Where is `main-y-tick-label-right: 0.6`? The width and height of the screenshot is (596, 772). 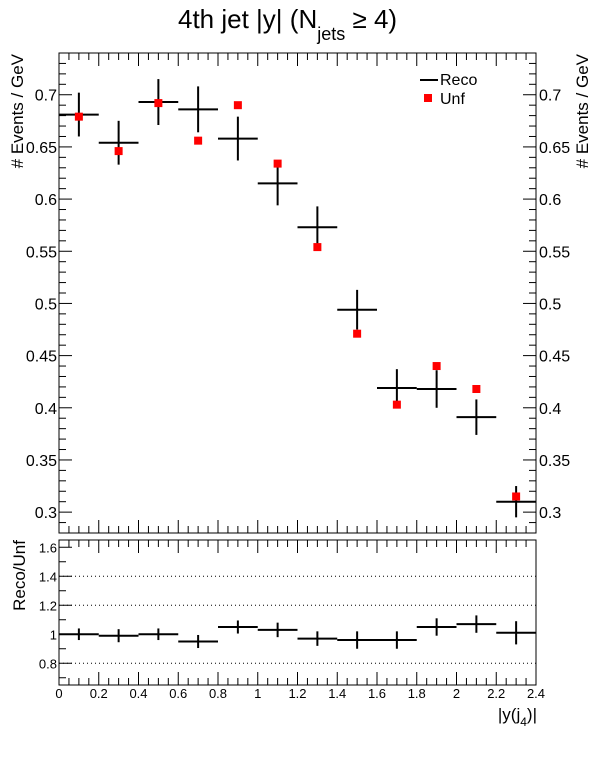 main-y-tick-label-right: 0.6 is located at coordinates (550, 200).